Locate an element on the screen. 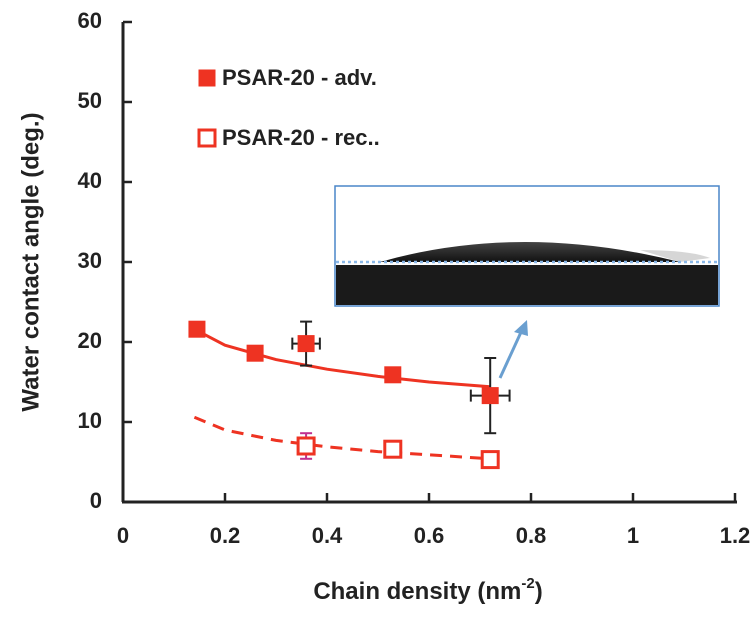  y-tick-label: 60 is located at coordinates (90, 20).